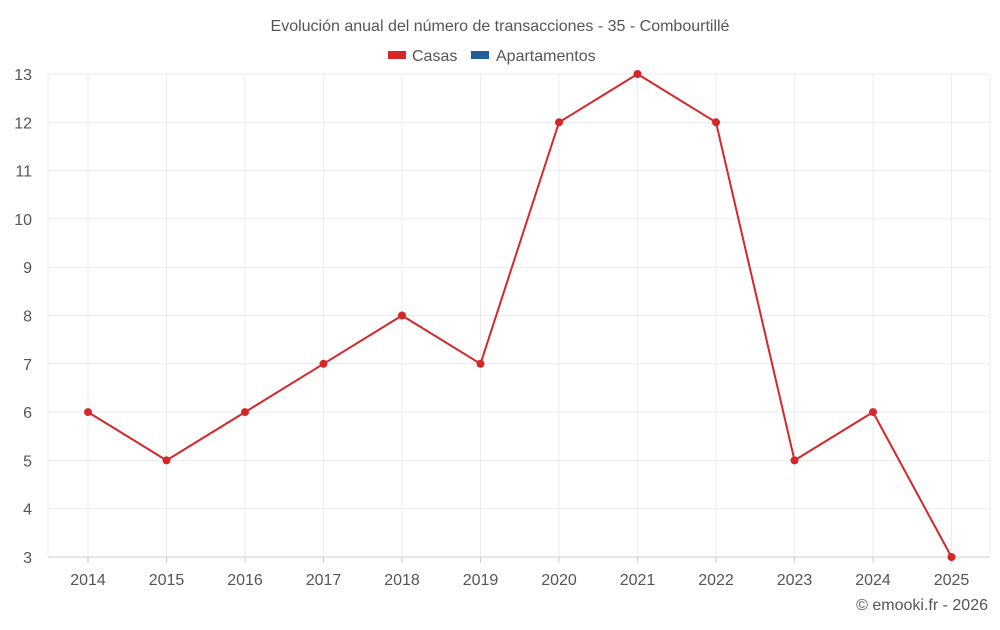 The width and height of the screenshot is (1000, 630). I want to click on x-tick-label: 2022, so click(716, 580).